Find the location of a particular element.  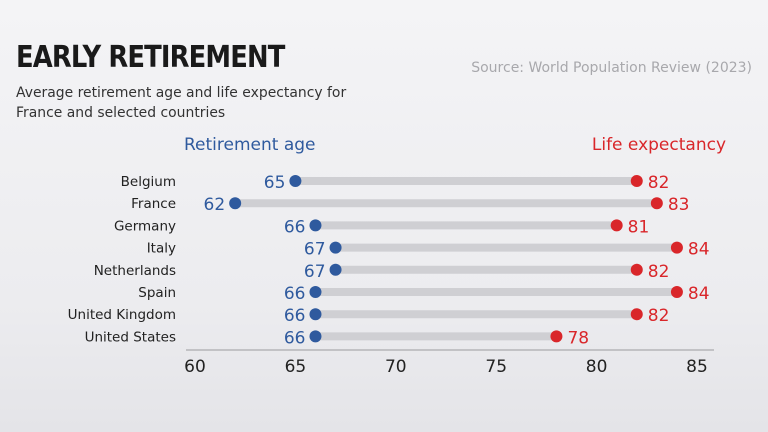

retirement-dot-germany is located at coordinates (315, 225).